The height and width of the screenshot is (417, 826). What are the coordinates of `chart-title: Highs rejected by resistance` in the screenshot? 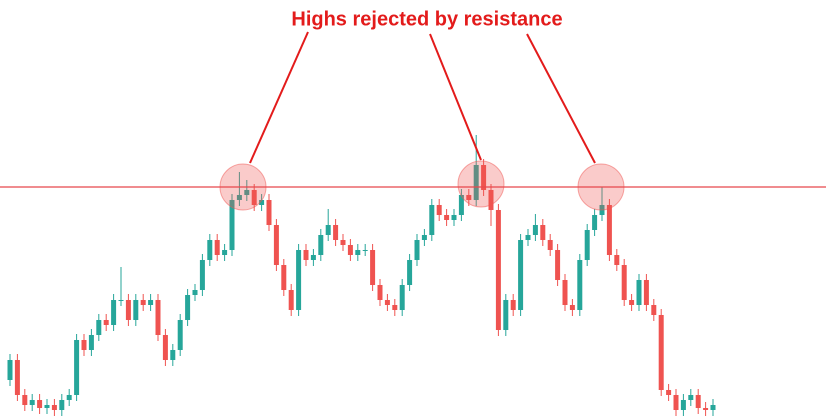 It's located at (426, 19).